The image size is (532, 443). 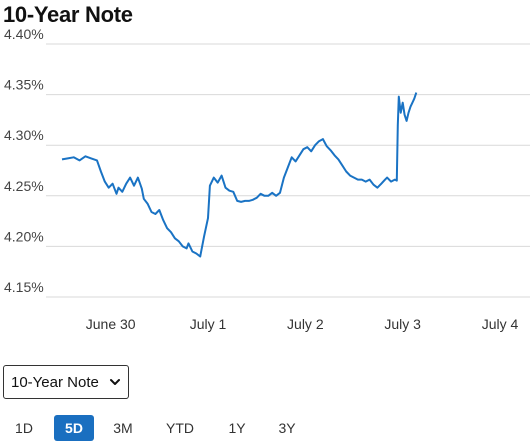 What do you see at coordinates (266, 428) in the screenshot?
I see `range-selector: 1D 5D 3M YTD 1Y 3Y` at bounding box center [266, 428].